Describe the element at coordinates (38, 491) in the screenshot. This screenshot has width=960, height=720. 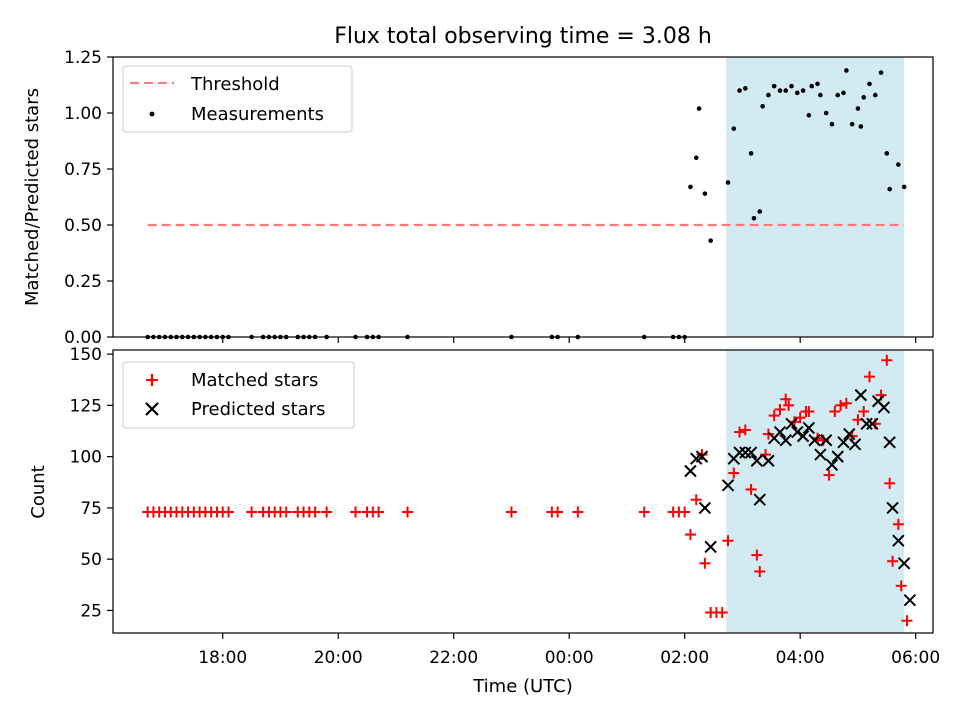
I see `bottom-y-axis-label: Count` at that location.